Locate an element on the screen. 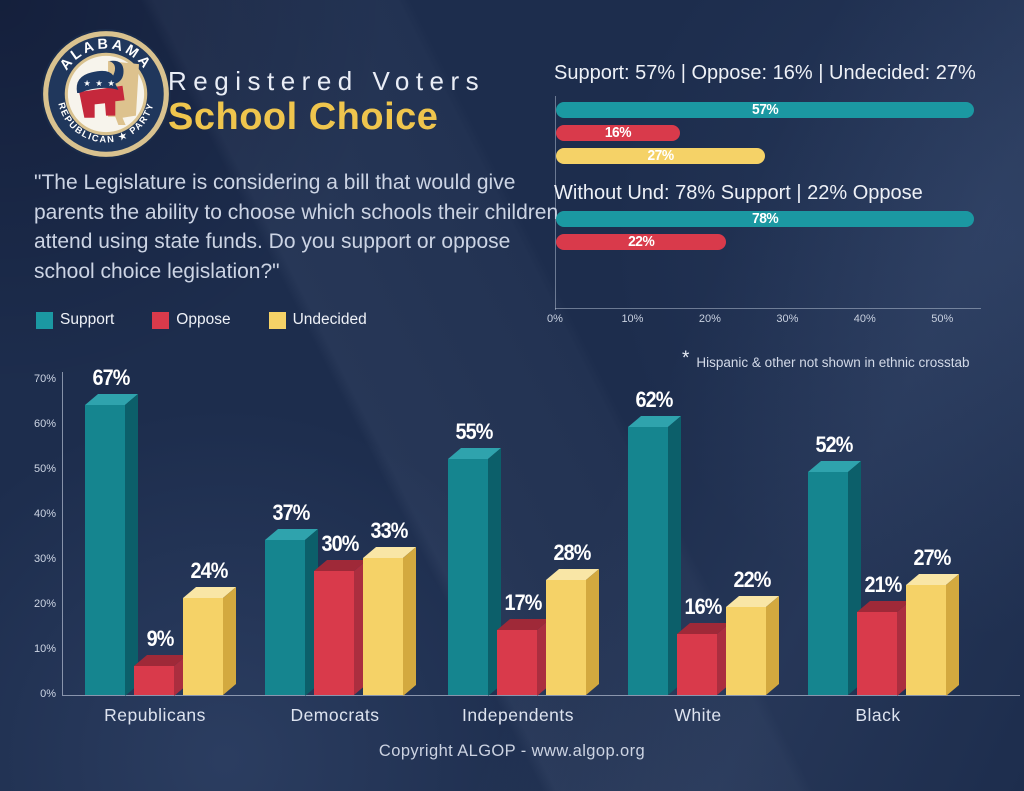 The height and width of the screenshot is (791, 1024). mini-bar-support: 57% is located at coordinates (765, 109).